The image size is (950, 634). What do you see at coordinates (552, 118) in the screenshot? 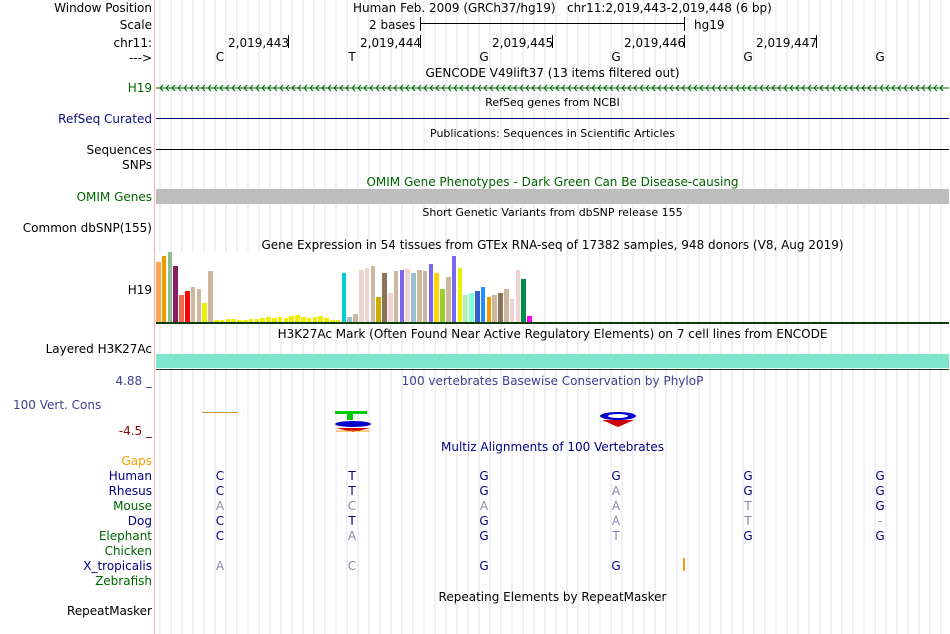
I see `refseq-curated-line` at bounding box center [552, 118].